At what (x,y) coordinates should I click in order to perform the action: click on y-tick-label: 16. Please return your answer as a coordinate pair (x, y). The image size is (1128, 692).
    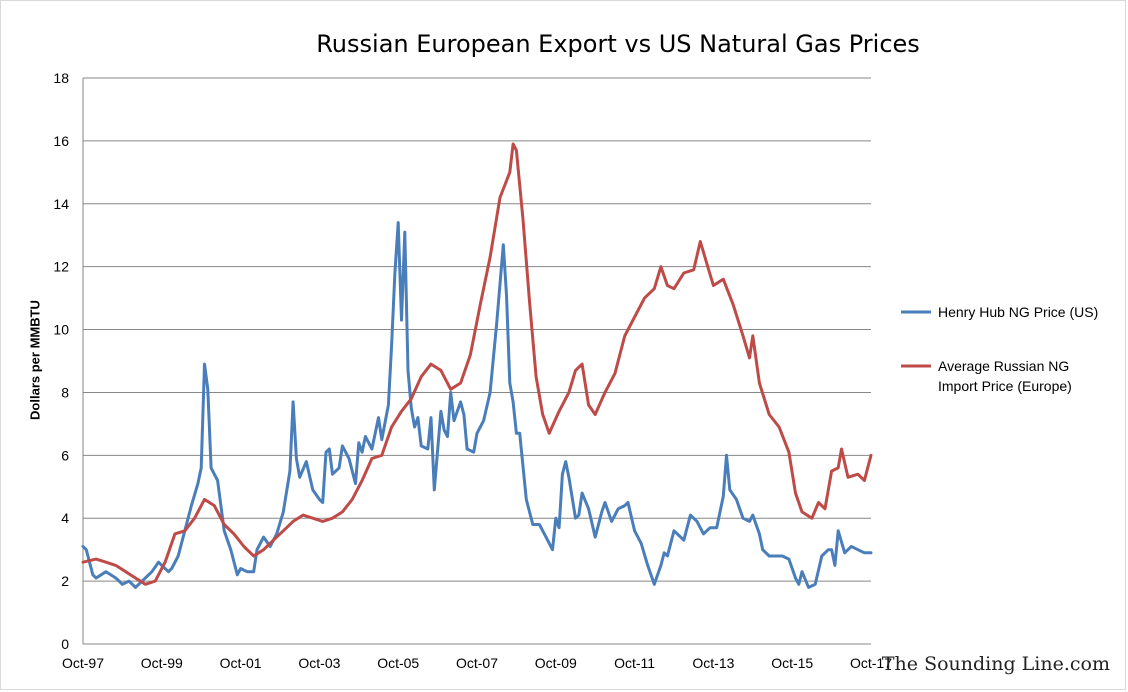
    Looking at the image, I should click on (61, 141).